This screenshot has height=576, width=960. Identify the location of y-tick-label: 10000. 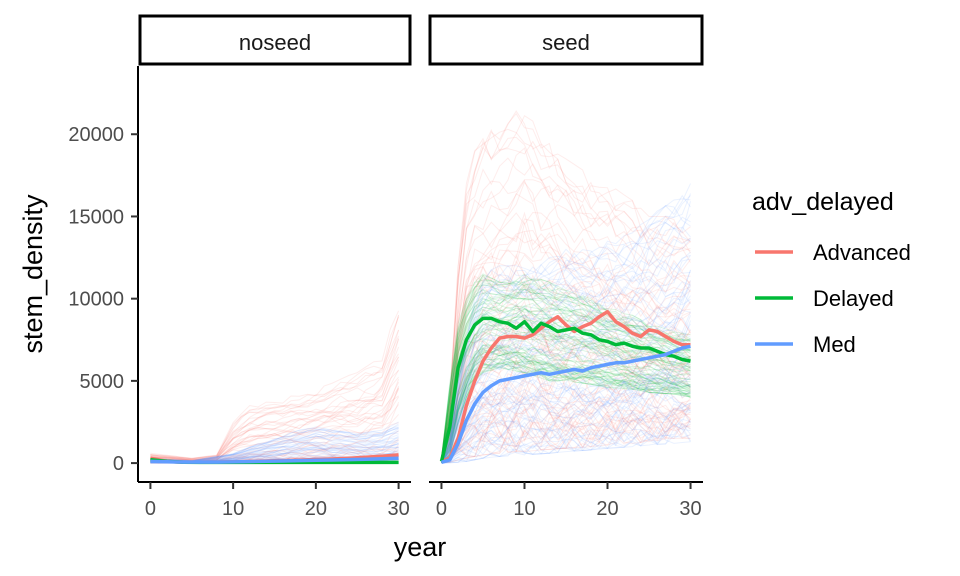
(96, 300).